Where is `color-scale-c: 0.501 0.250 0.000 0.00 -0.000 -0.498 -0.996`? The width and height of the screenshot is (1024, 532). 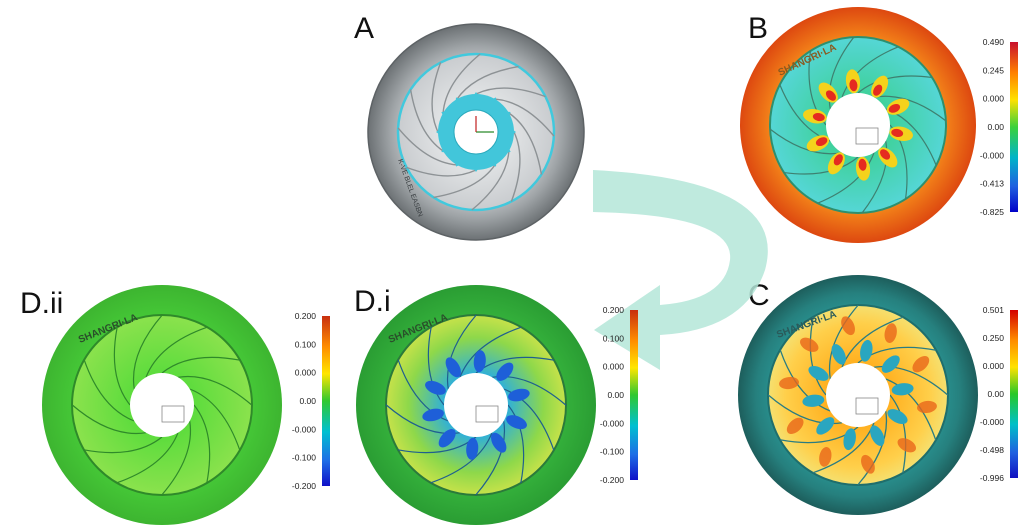 color-scale-c: 0.501 0.250 0.000 0.00 -0.000 -0.498 -0.996 is located at coordinates (999, 394).